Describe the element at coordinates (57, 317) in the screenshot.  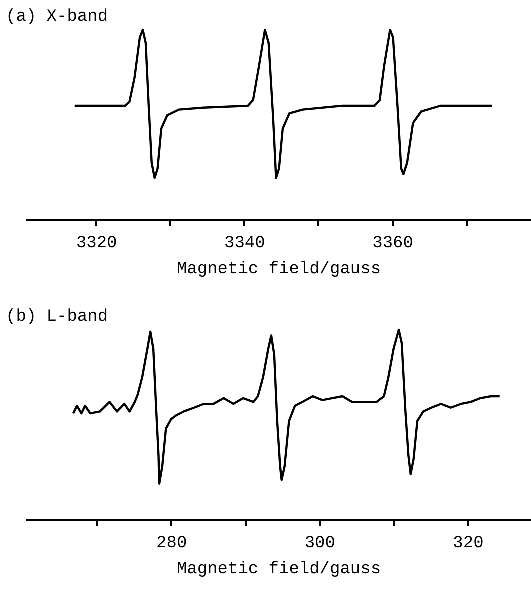
I see `chart-title: (b) L-band` at that location.